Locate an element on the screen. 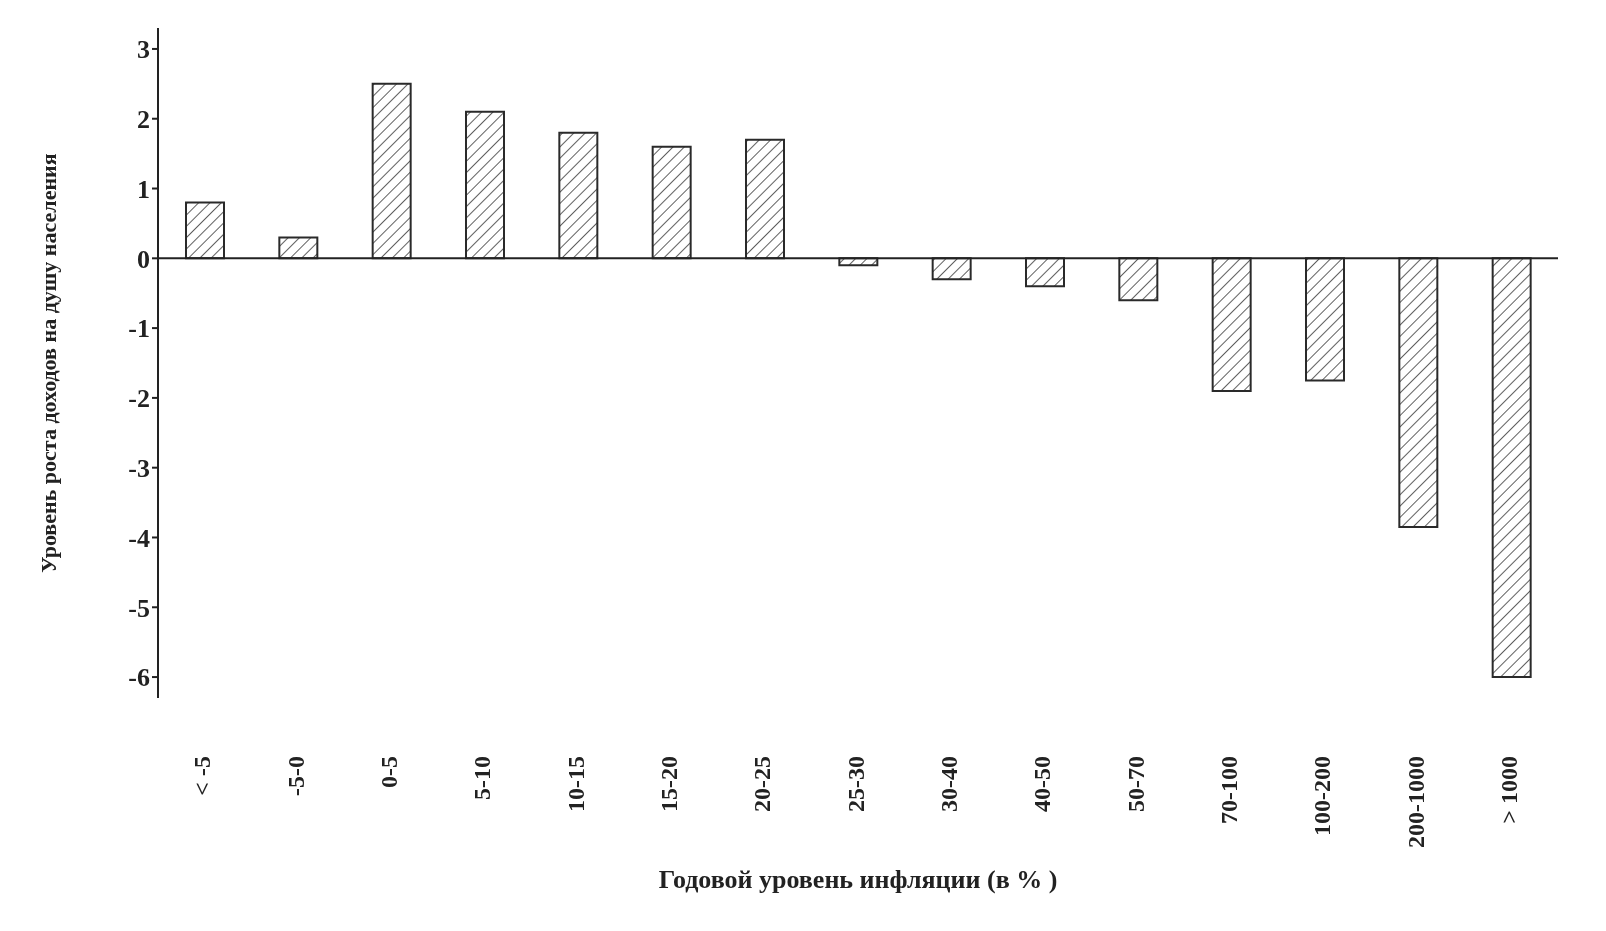  x-tick-label: 200-1000 is located at coordinates (1415, 802).